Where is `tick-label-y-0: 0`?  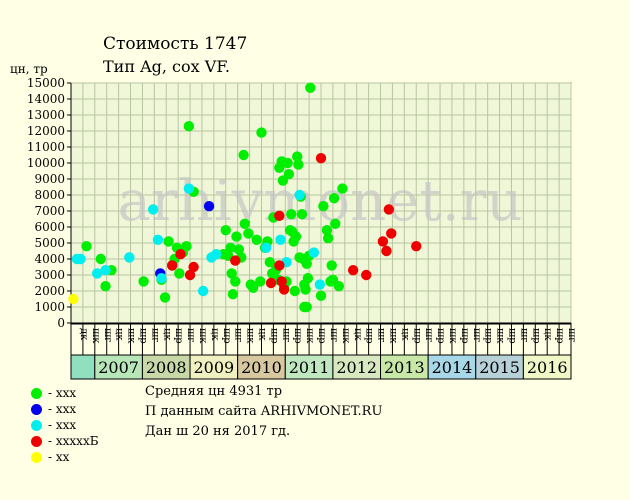
tick-label-y-0: 0 is located at coordinates (61, 323).